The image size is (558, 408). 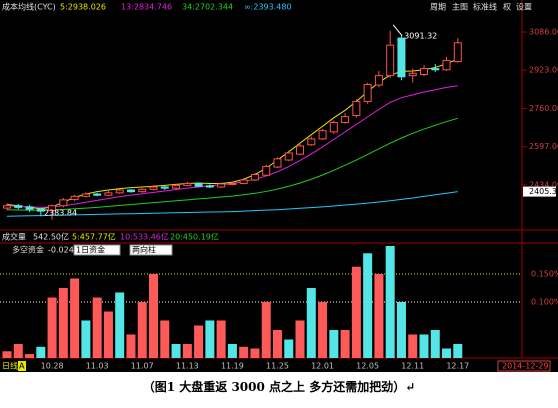 What do you see at coordinates (194, 237) in the screenshot?
I see `volume-info: 20:450.19亿` at bounding box center [194, 237].